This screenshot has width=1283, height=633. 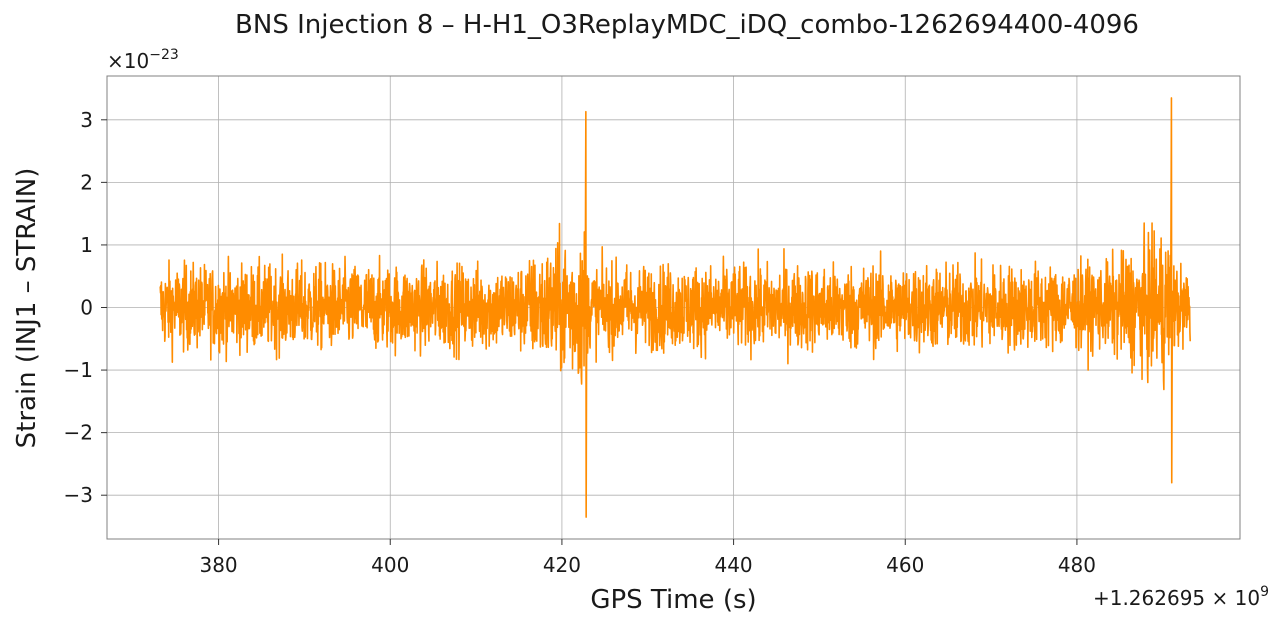 I want to click on y-tick-label: −2, so click(x=78, y=433).